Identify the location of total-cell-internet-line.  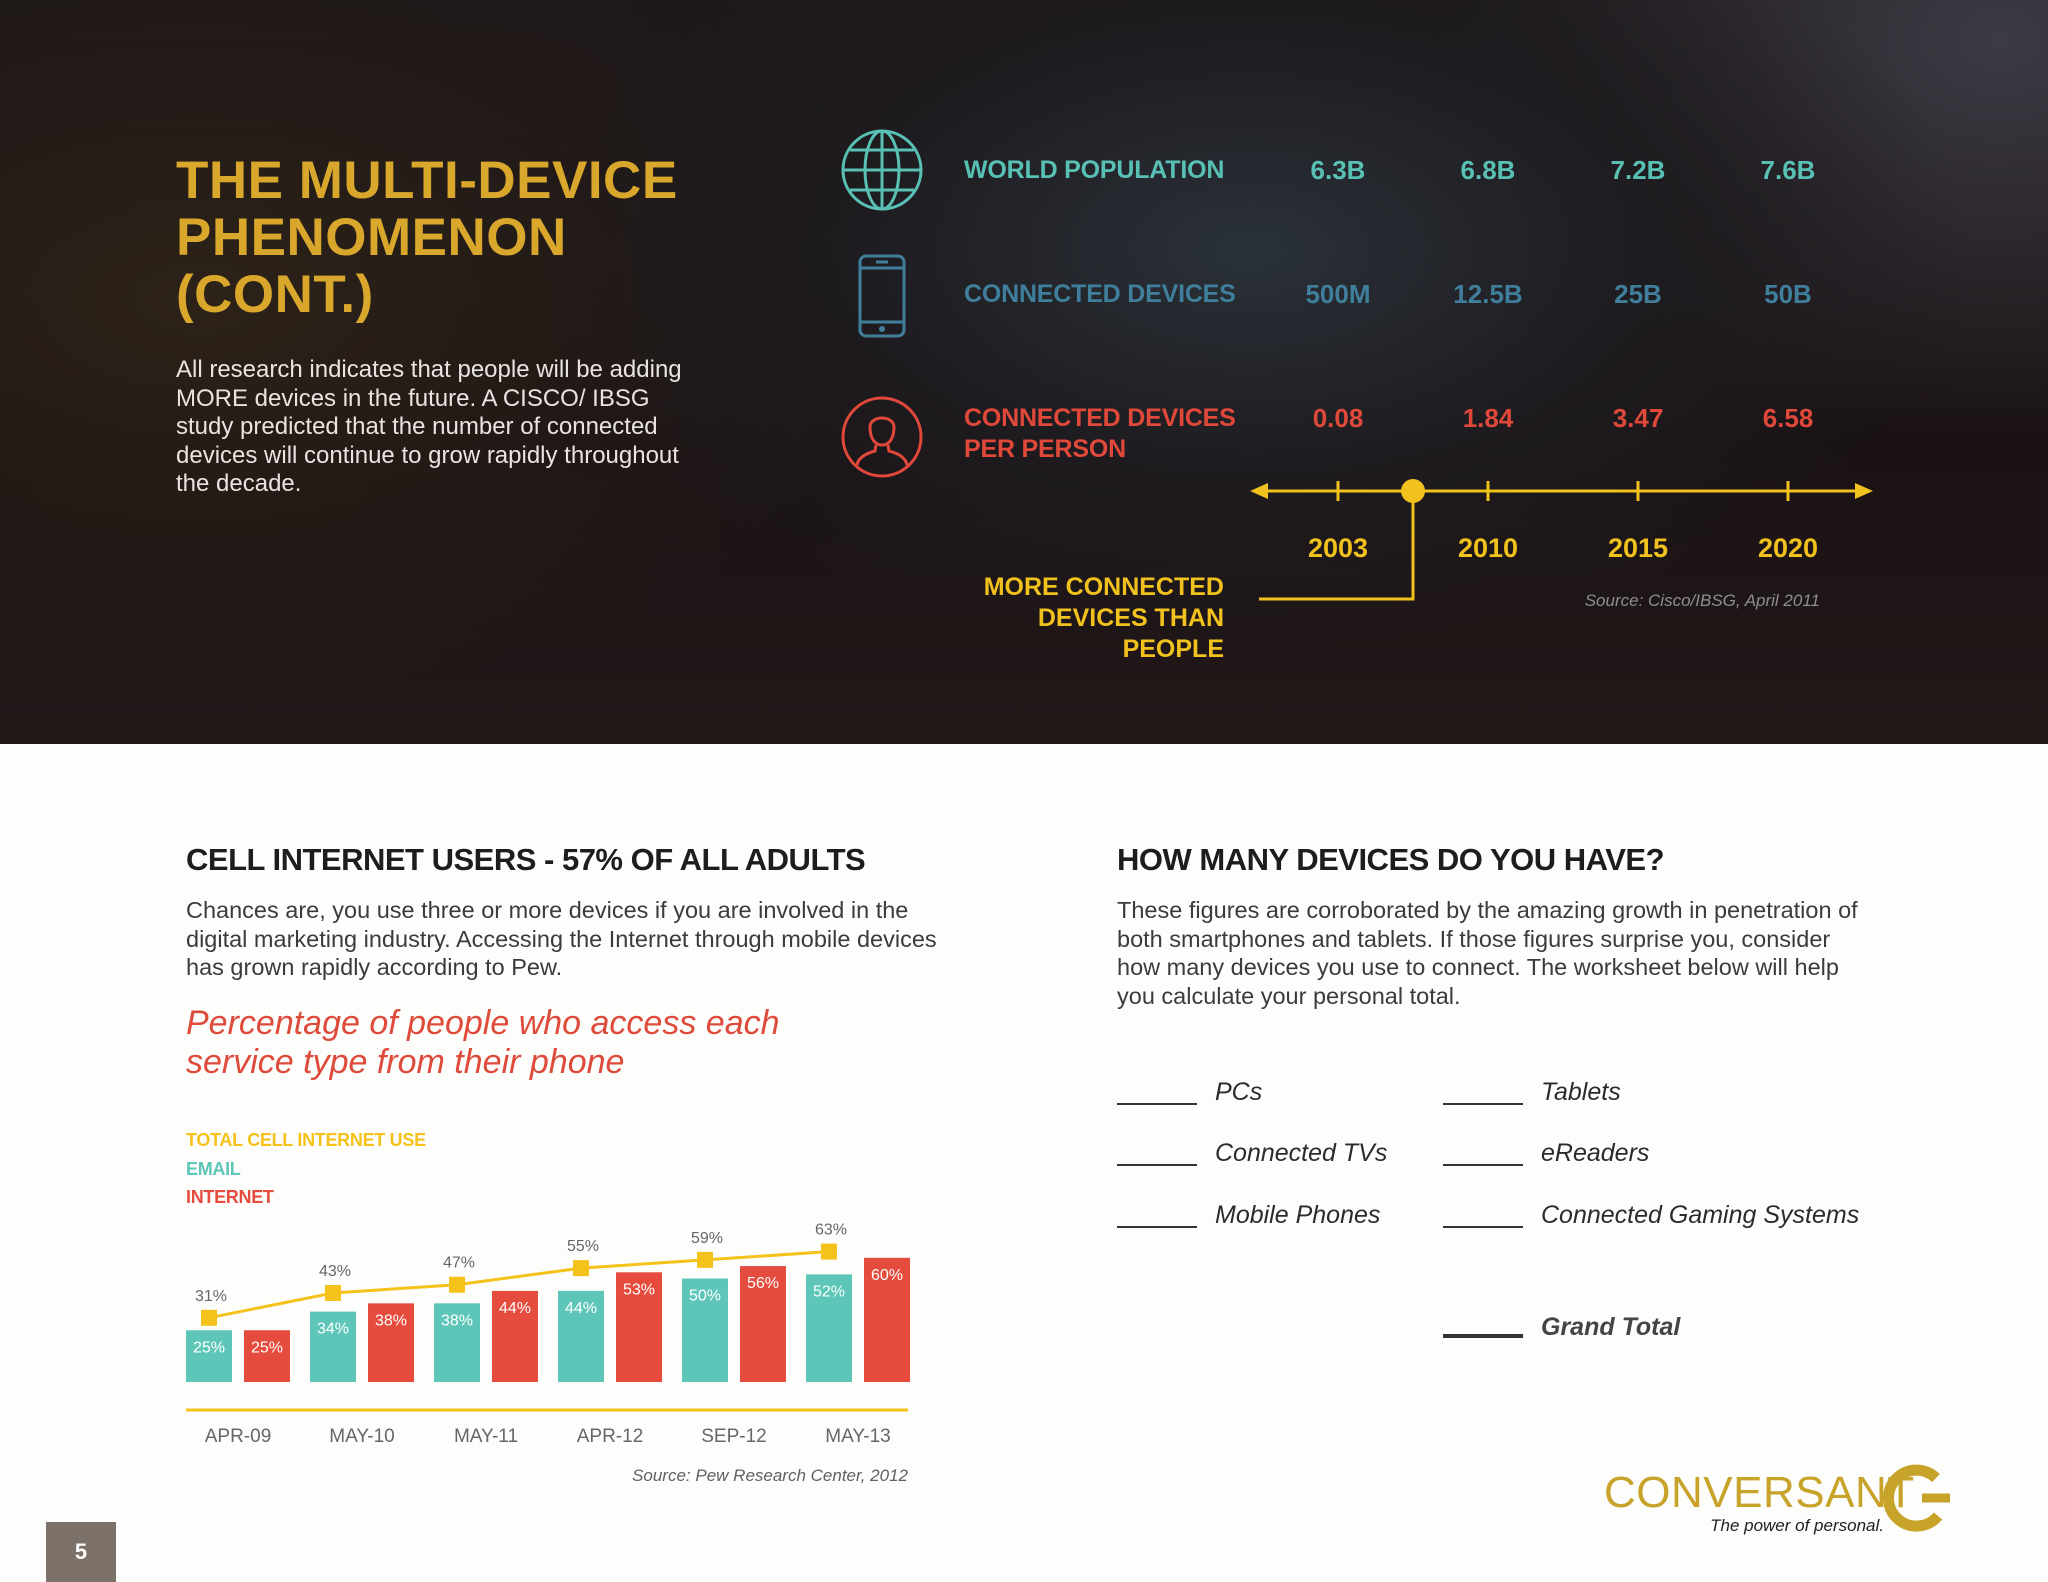
(519, 1285).